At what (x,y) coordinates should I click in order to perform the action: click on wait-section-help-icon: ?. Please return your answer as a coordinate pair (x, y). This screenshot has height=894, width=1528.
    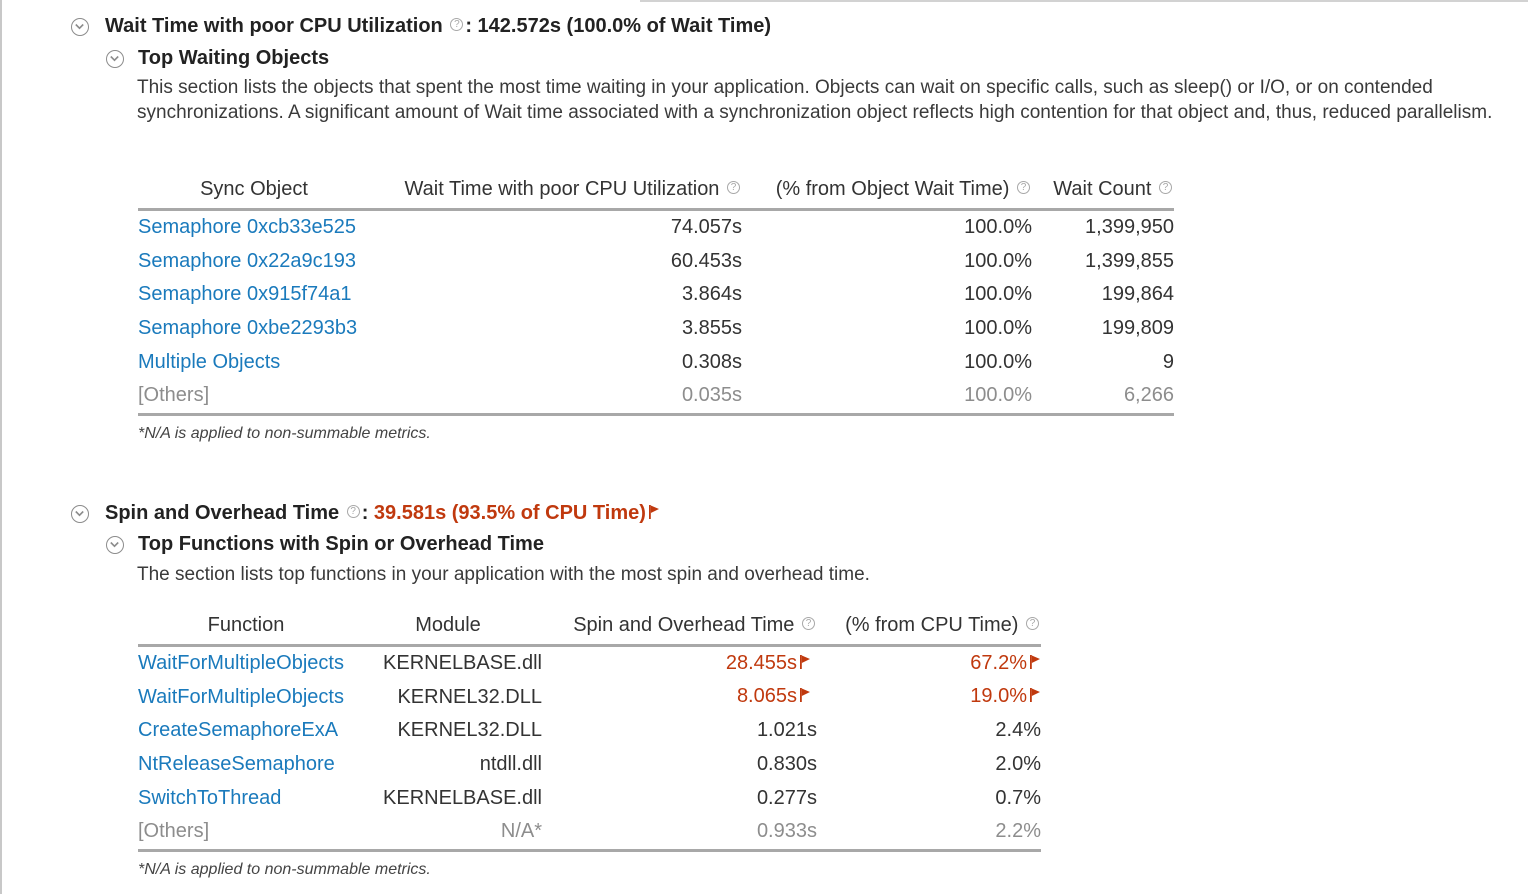
    Looking at the image, I should click on (457, 24).